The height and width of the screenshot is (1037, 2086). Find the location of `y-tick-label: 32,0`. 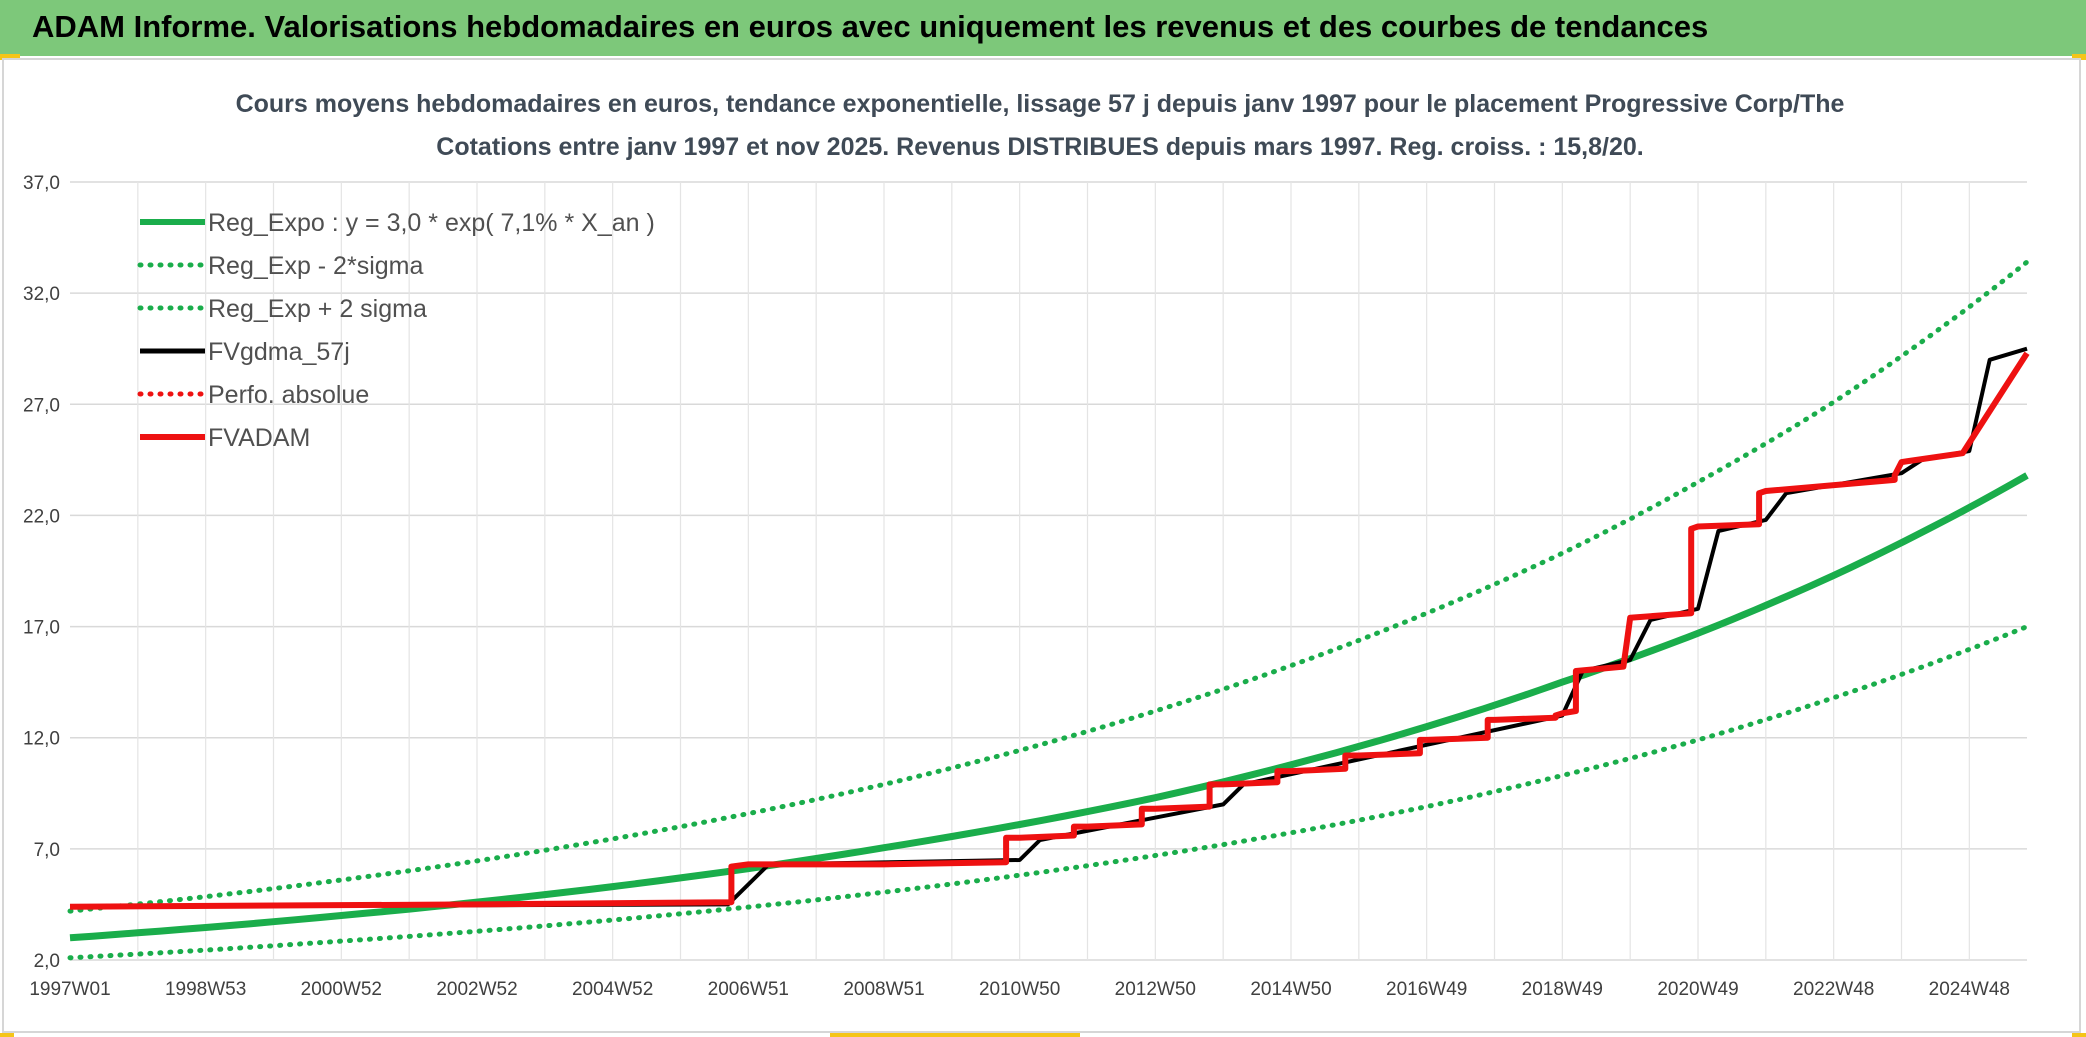

y-tick-label: 32,0 is located at coordinates (41, 294).